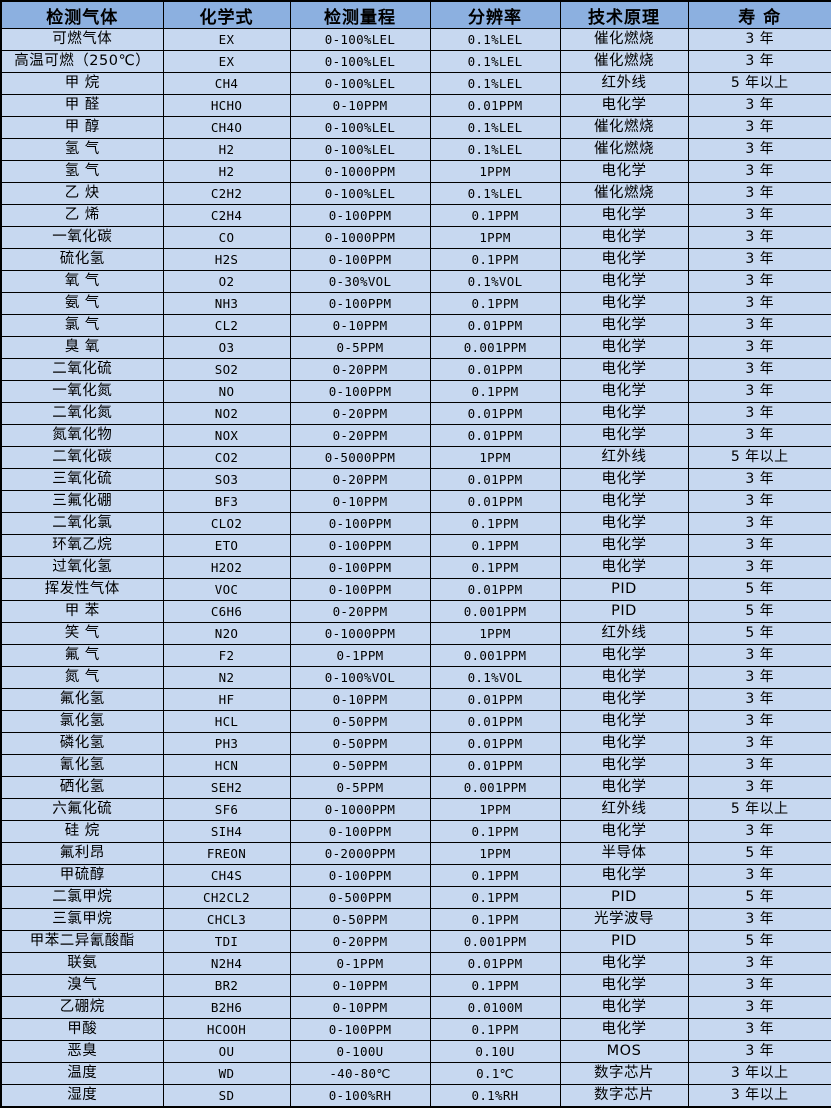 This screenshot has width=831, height=1108. I want to click on table-row: 乙 烯 C2H4 0-100PPM 0.1PPM 电化学 3 年, so click(415, 215).